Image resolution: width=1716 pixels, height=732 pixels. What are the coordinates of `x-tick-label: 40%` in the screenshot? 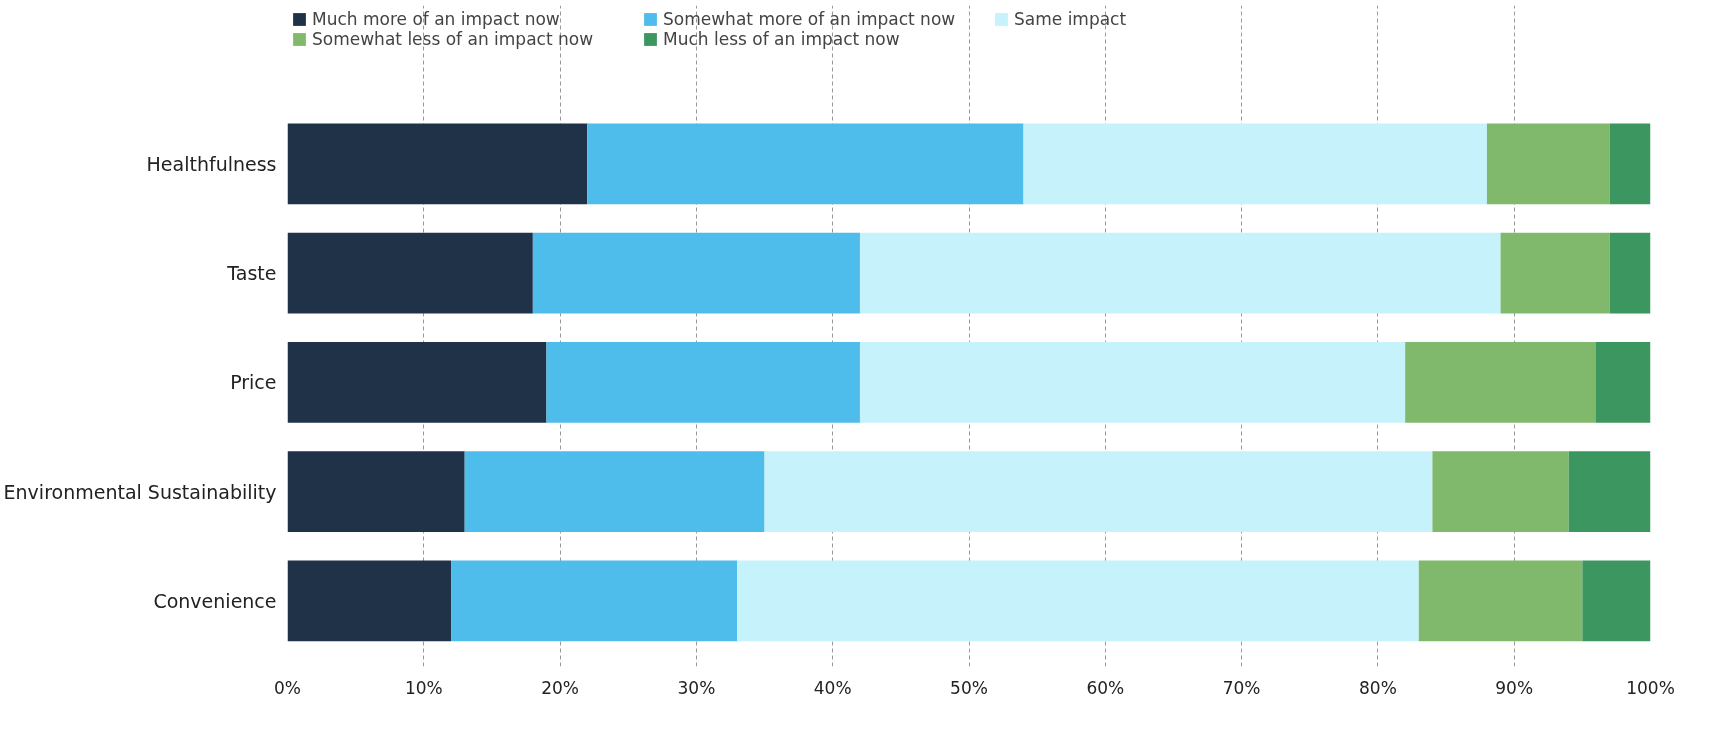 It's located at (832, 687).